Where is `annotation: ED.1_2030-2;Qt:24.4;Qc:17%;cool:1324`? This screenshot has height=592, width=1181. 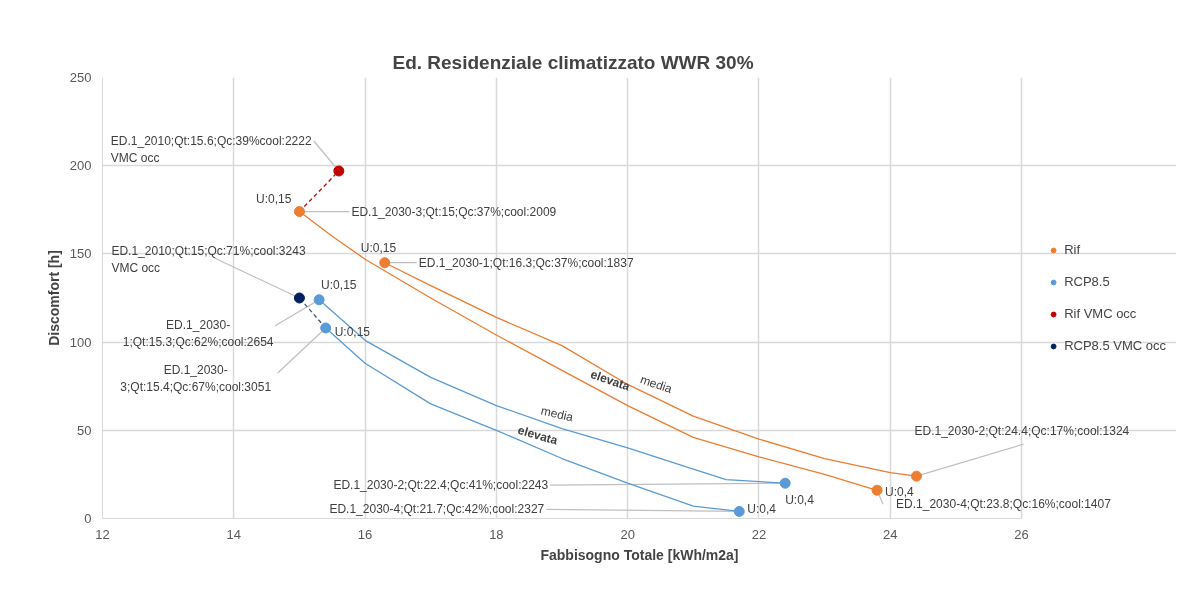 annotation: ED.1_2030-2;Qt:24.4;Qc:17%;cool:1324 is located at coordinates (1022, 431).